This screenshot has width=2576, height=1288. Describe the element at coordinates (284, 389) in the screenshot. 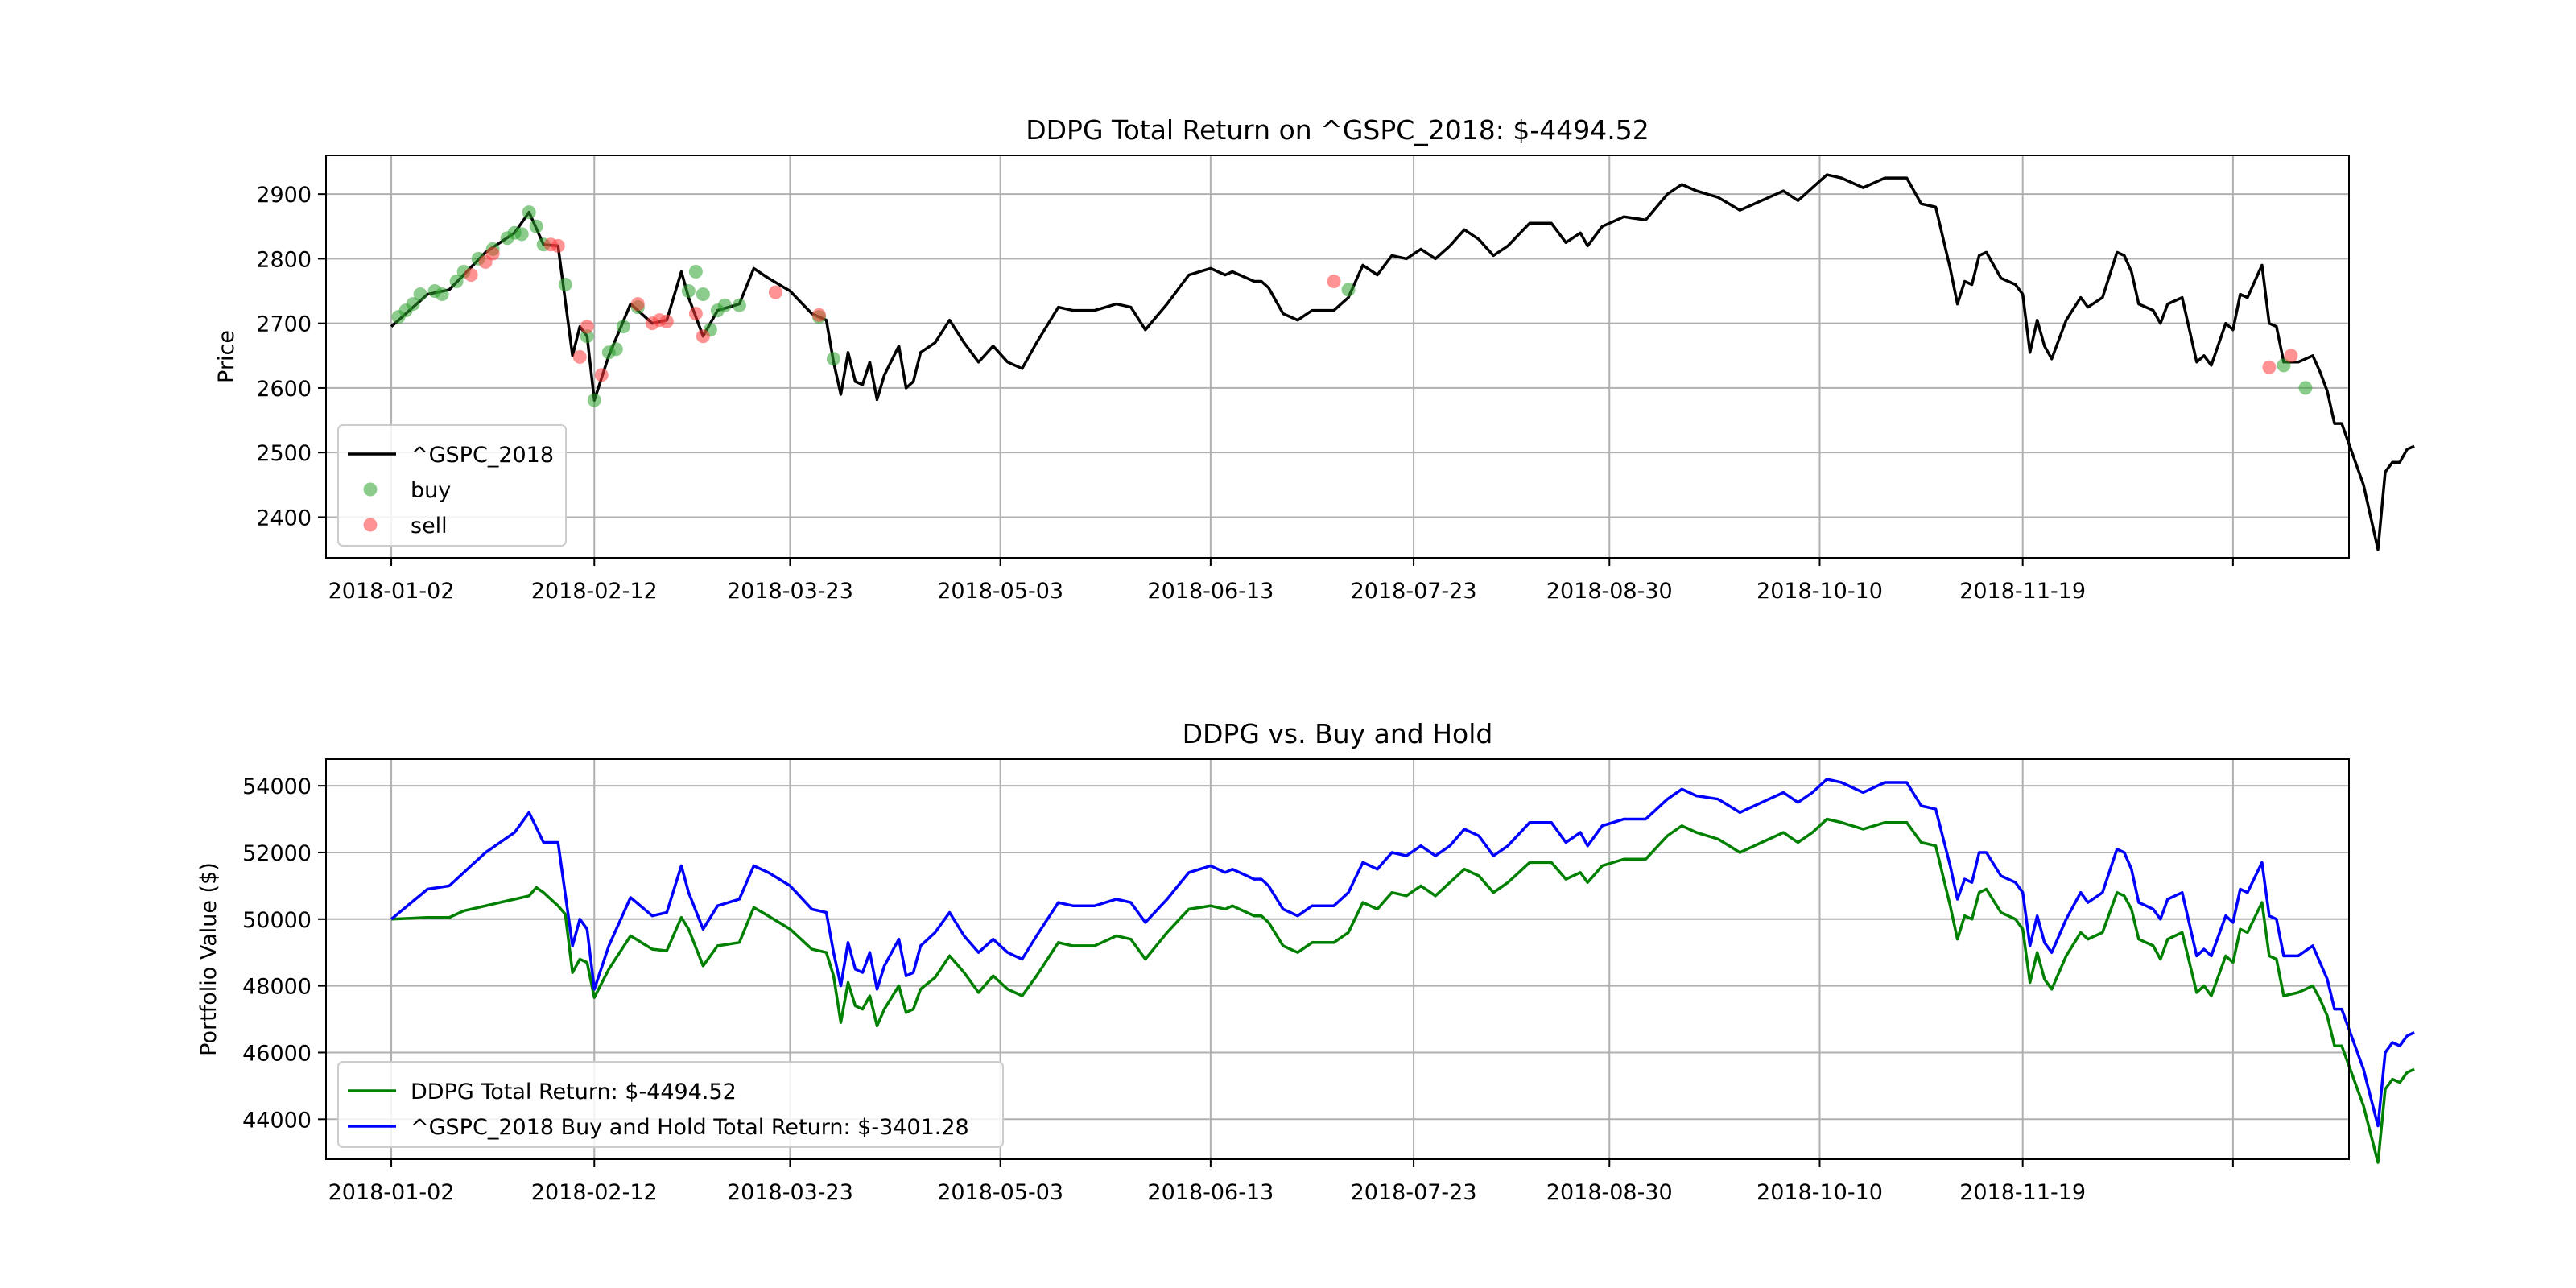

I see `y-tick-label: 2600` at that location.